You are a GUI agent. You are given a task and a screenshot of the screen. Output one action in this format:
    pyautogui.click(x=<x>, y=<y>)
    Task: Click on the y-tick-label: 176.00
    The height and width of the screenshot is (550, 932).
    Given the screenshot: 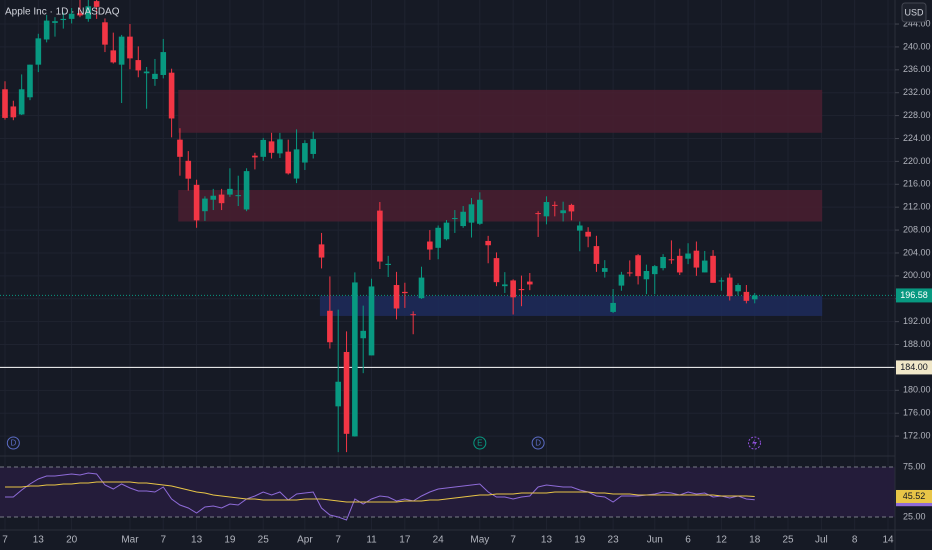 What is the action you would take?
    pyautogui.click(x=917, y=413)
    